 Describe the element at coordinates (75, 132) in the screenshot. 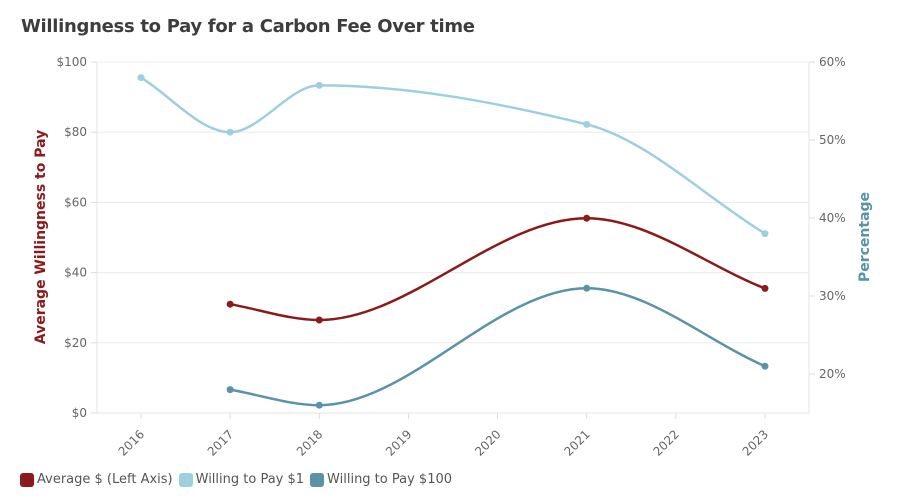

I see `left-tick-label: $80` at that location.